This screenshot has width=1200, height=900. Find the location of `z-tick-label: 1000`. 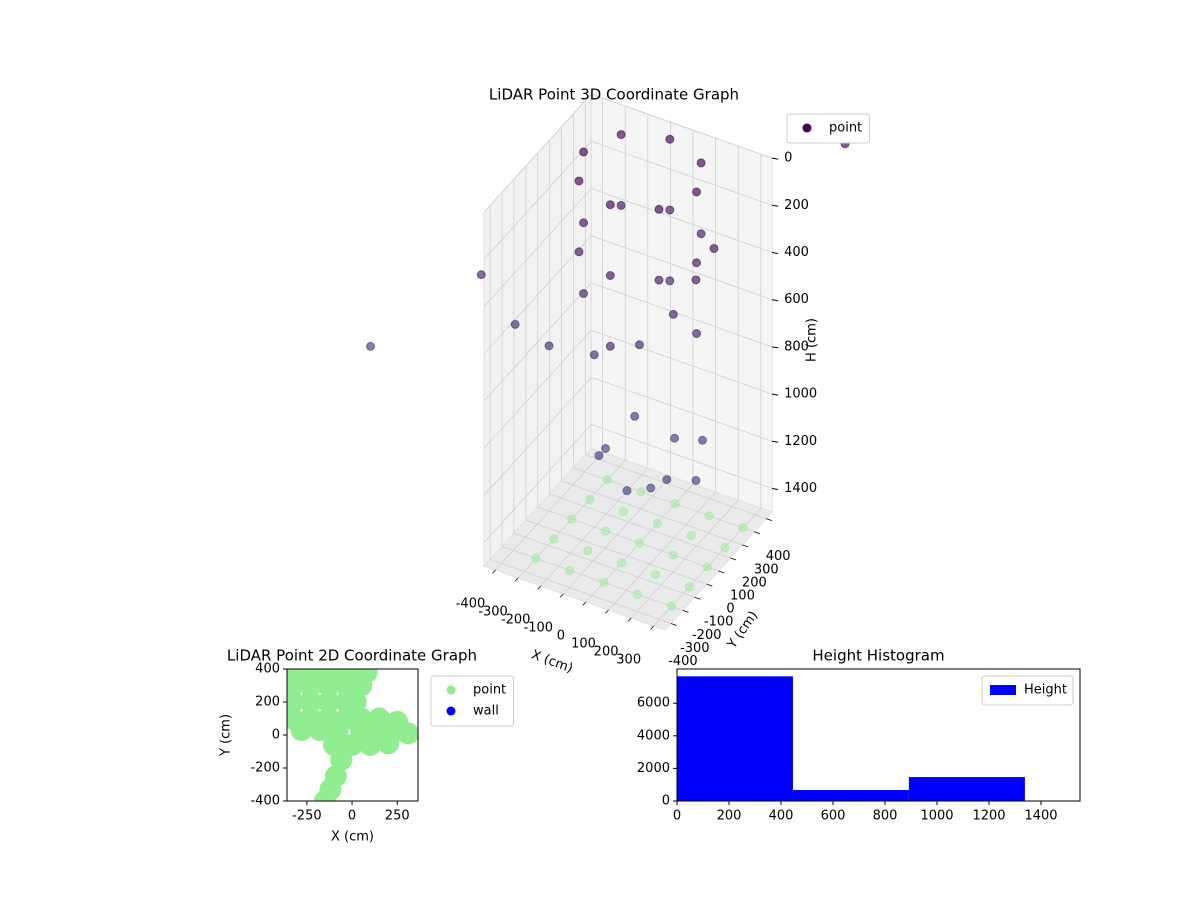

z-tick-label: 1000 is located at coordinates (800, 394).